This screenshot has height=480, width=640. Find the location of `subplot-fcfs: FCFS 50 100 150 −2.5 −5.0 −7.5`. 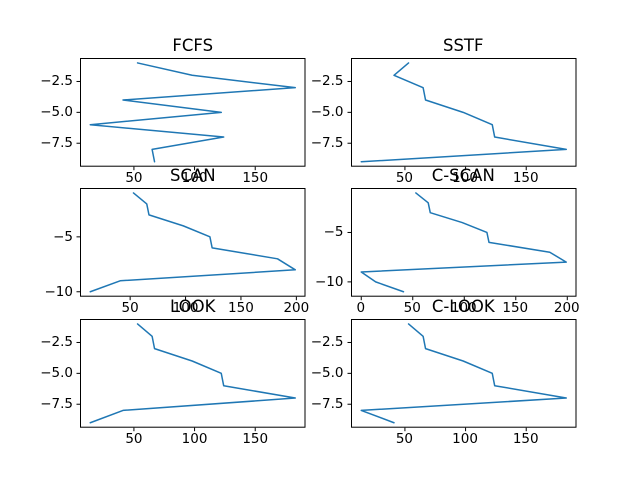

subplot-fcfs: FCFS 50 100 150 −2.5 −5.0 −7.5 is located at coordinates (173, 111).